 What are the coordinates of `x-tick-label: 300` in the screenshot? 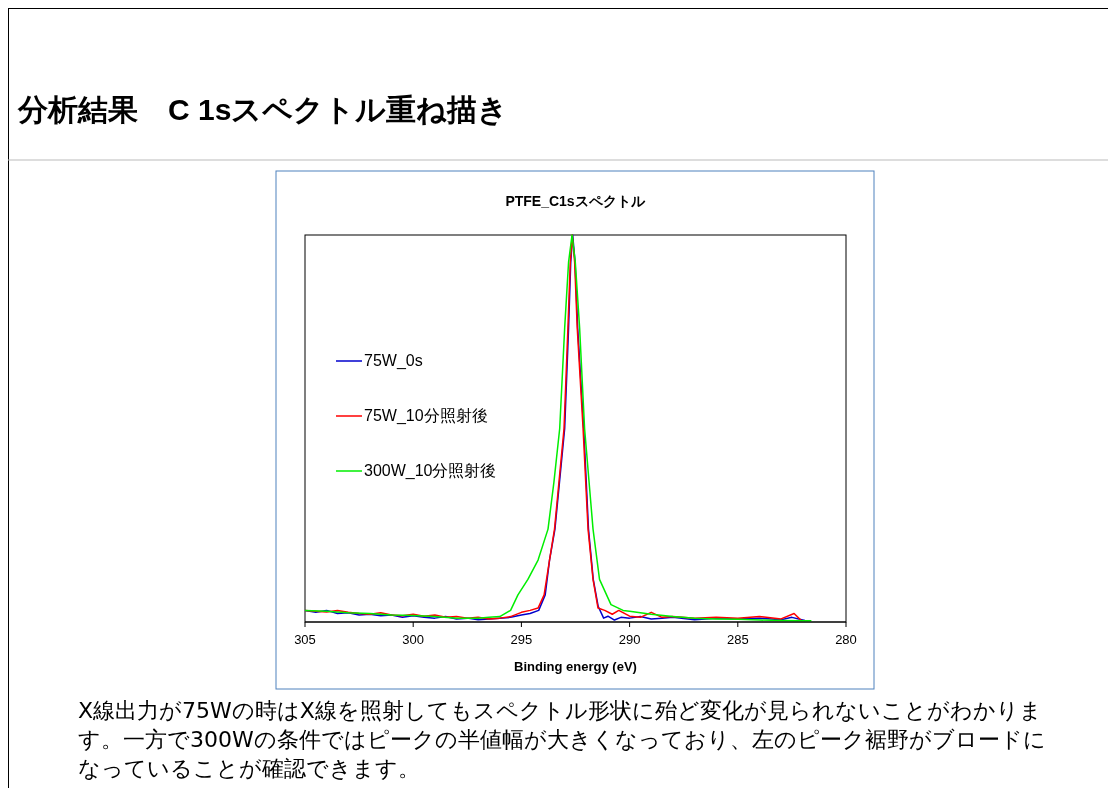 It's located at (413, 639).